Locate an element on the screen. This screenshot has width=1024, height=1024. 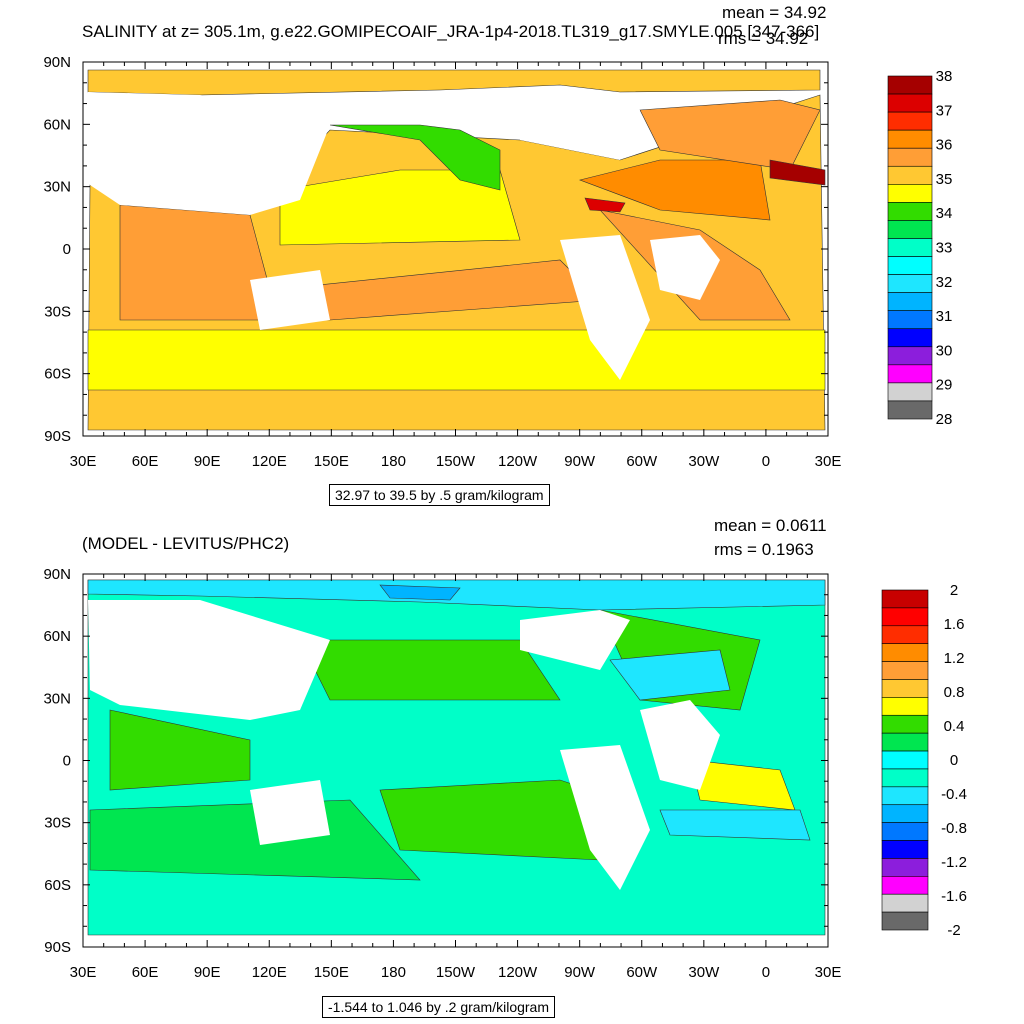
panel2-mean: mean = 0.0611 is located at coordinates (770, 525).